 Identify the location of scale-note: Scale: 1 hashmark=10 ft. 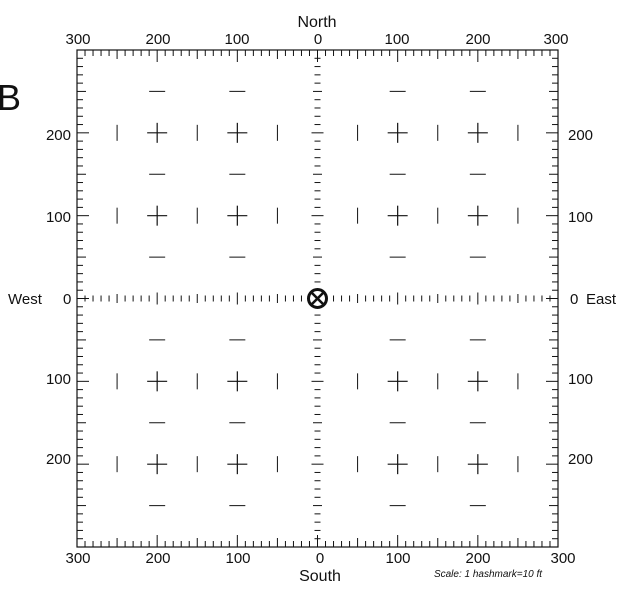
(488, 574).